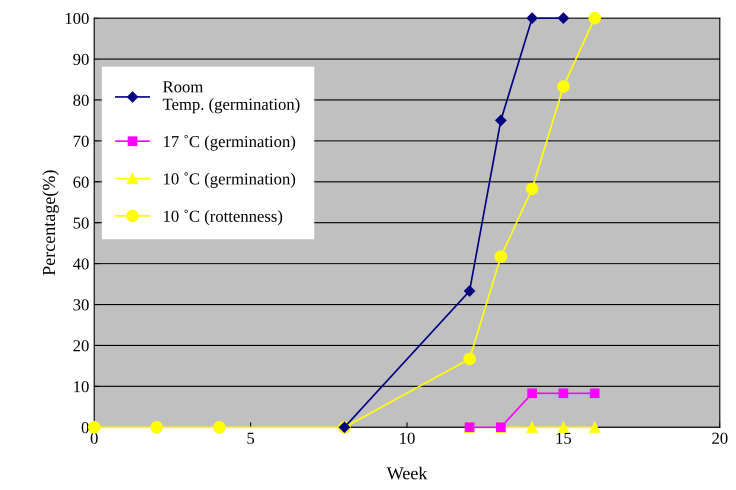 This screenshot has width=736, height=490. What do you see at coordinates (81, 264) in the screenshot?
I see `y-tick-label: 40` at bounding box center [81, 264].